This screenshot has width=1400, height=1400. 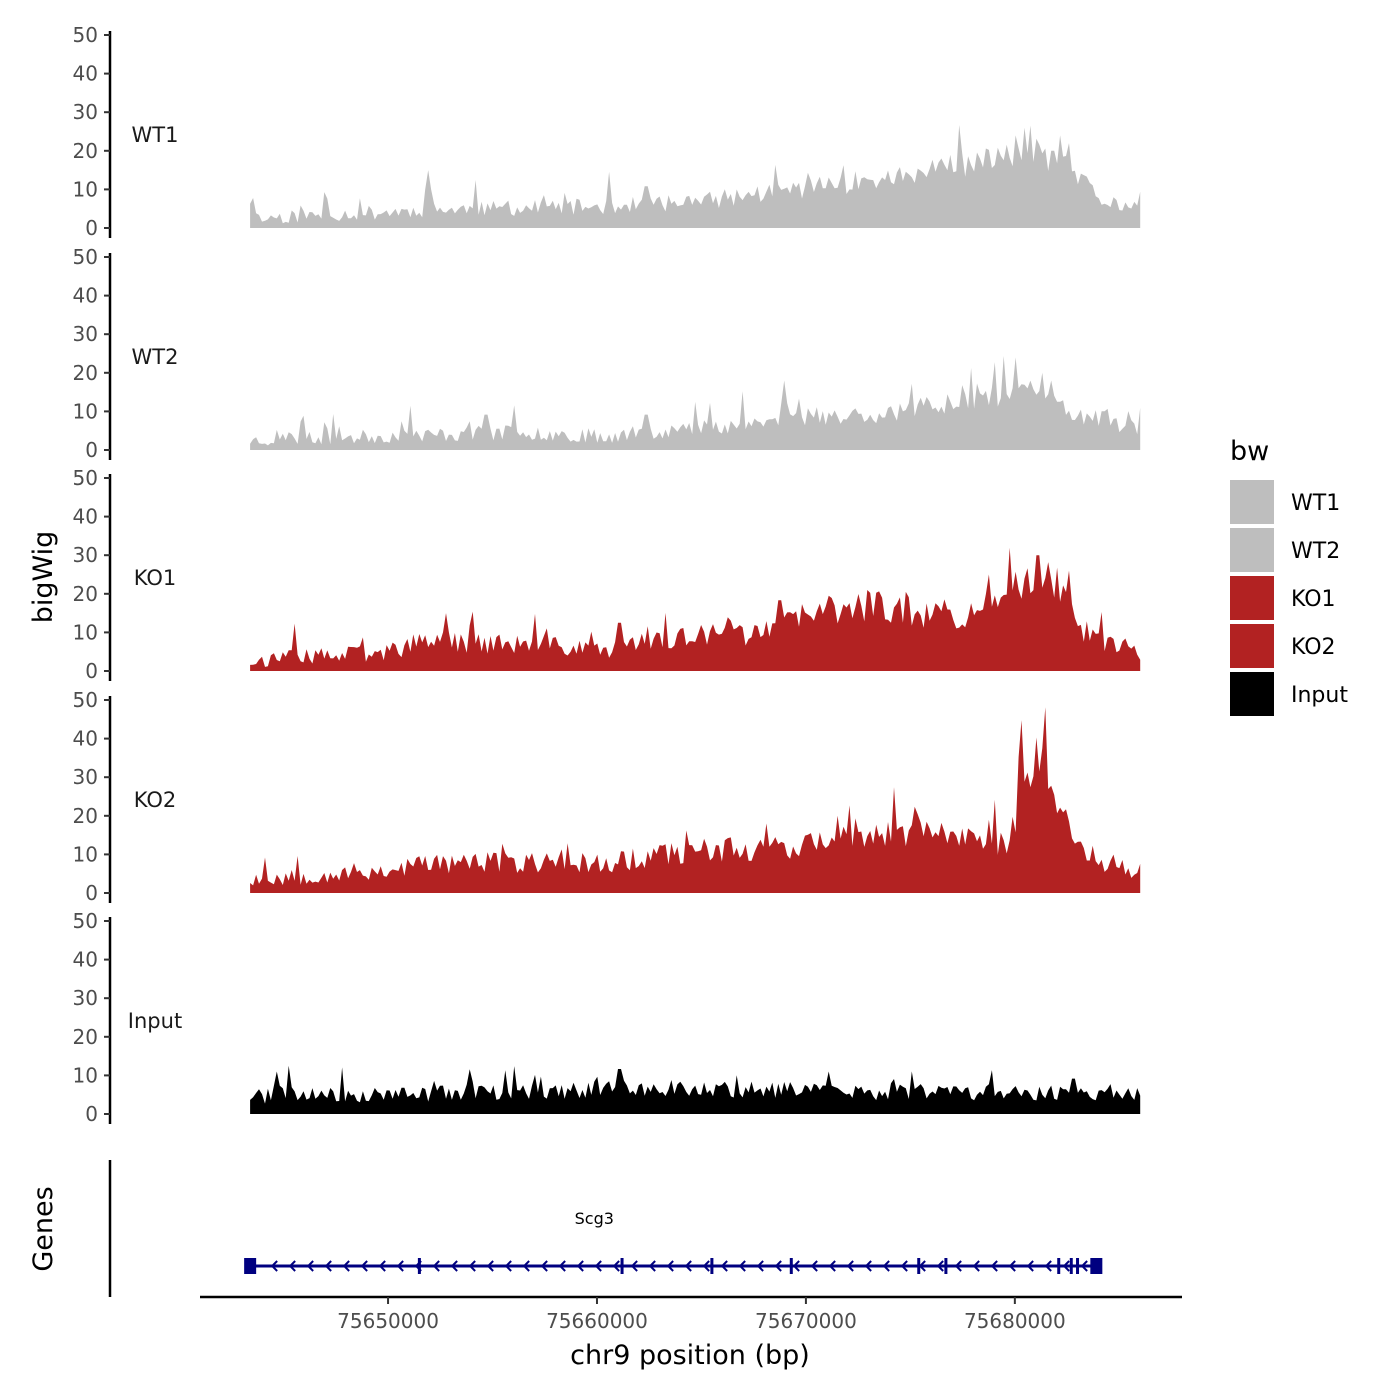 What do you see at coordinates (607, 1017) in the screenshot?
I see `track-input: 0 10 20 30 40 50 Input` at bounding box center [607, 1017].